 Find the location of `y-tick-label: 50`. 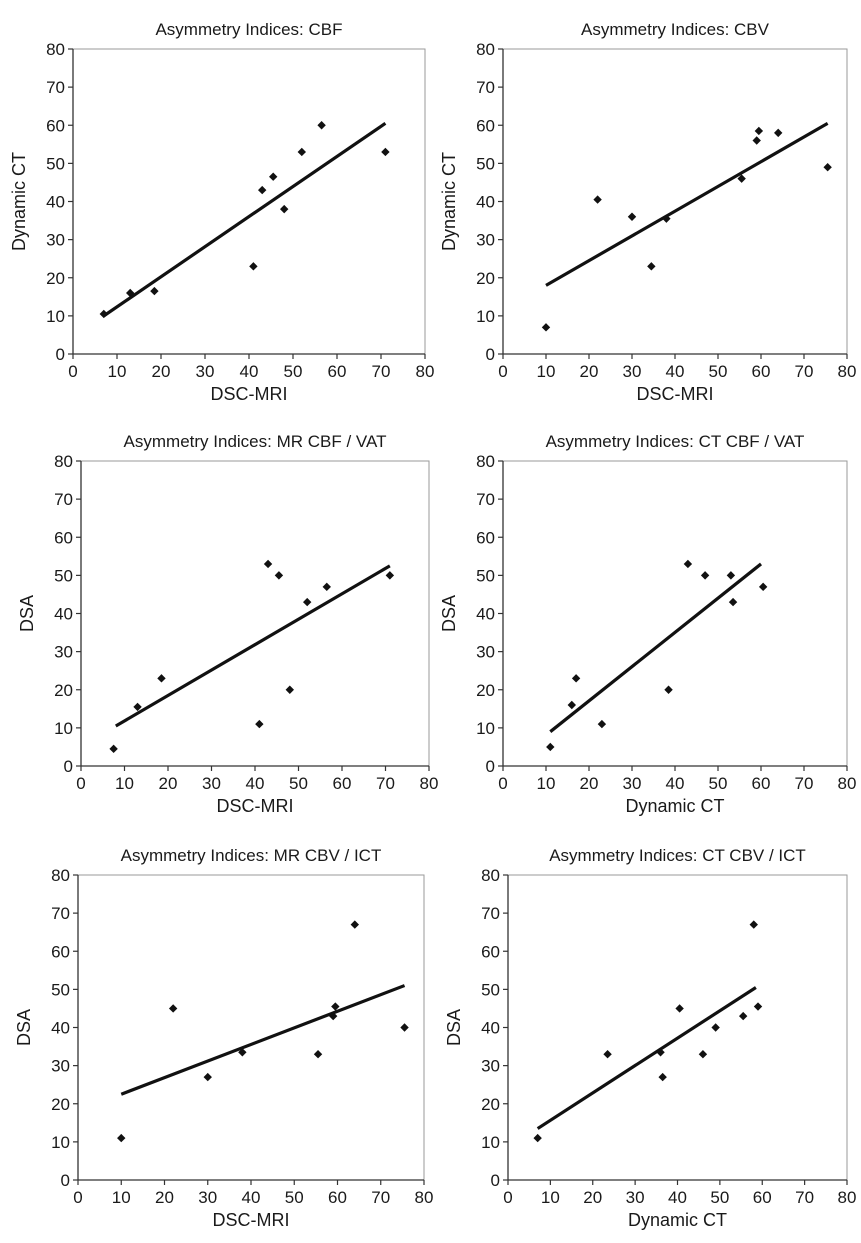

y-tick-label: 50 is located at coordinates (485, 163).